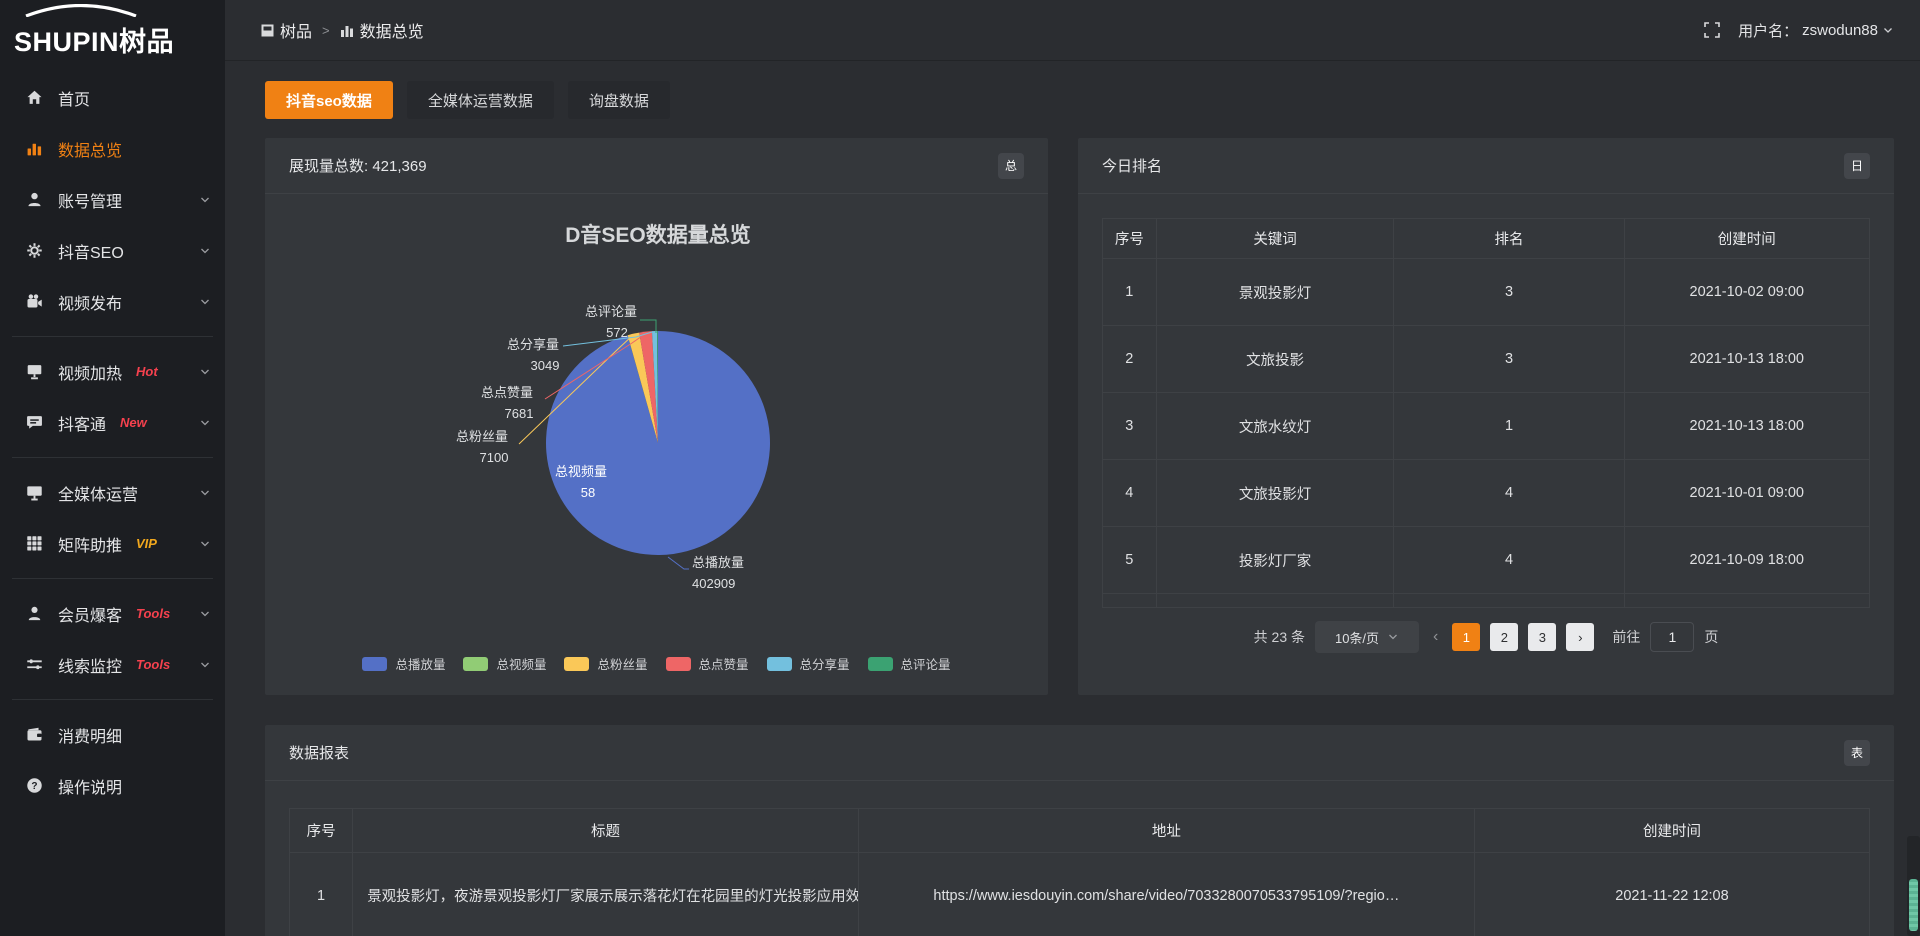  What do you see at coordinates (656, 166) in the screenshot?
I see `overview-panel-head: 展现量总数: 421,369 总` at bounding box center [656, 166].